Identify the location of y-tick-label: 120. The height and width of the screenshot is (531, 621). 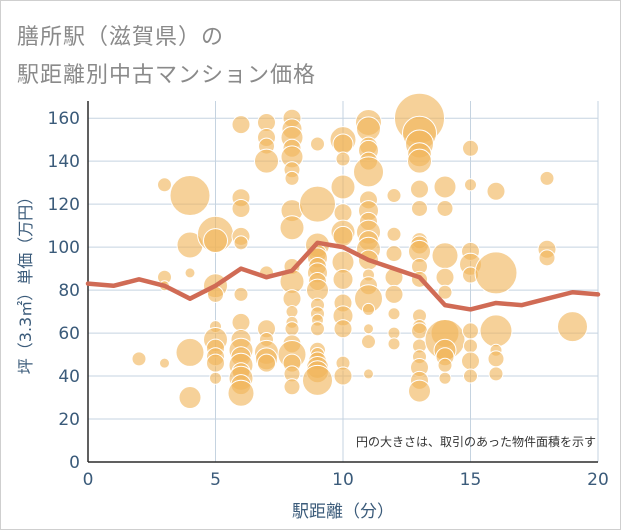
(64, 205).